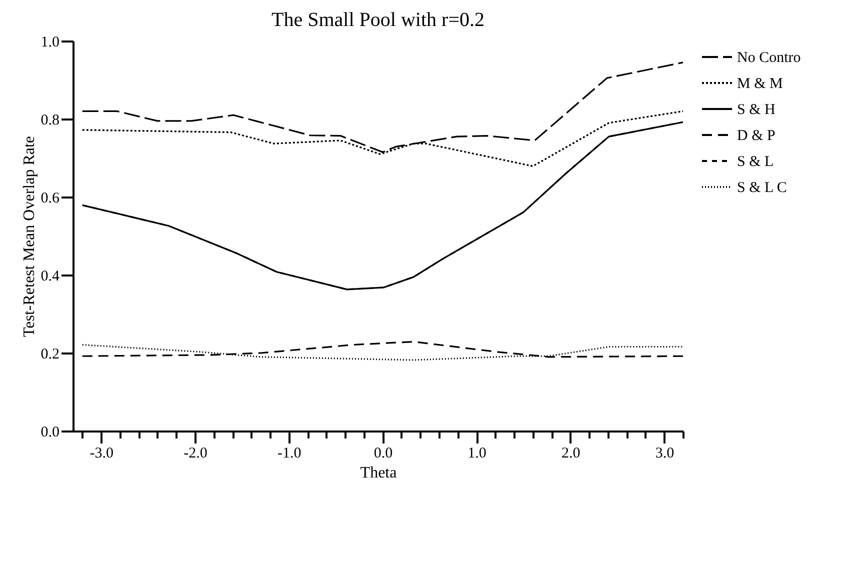 The height and width of the screenshot is (578, 848). What do you see at coordinates (664, 454) in the screenshot?
I see `x-tick-label: 3.0` at bounding box center [664, 454].